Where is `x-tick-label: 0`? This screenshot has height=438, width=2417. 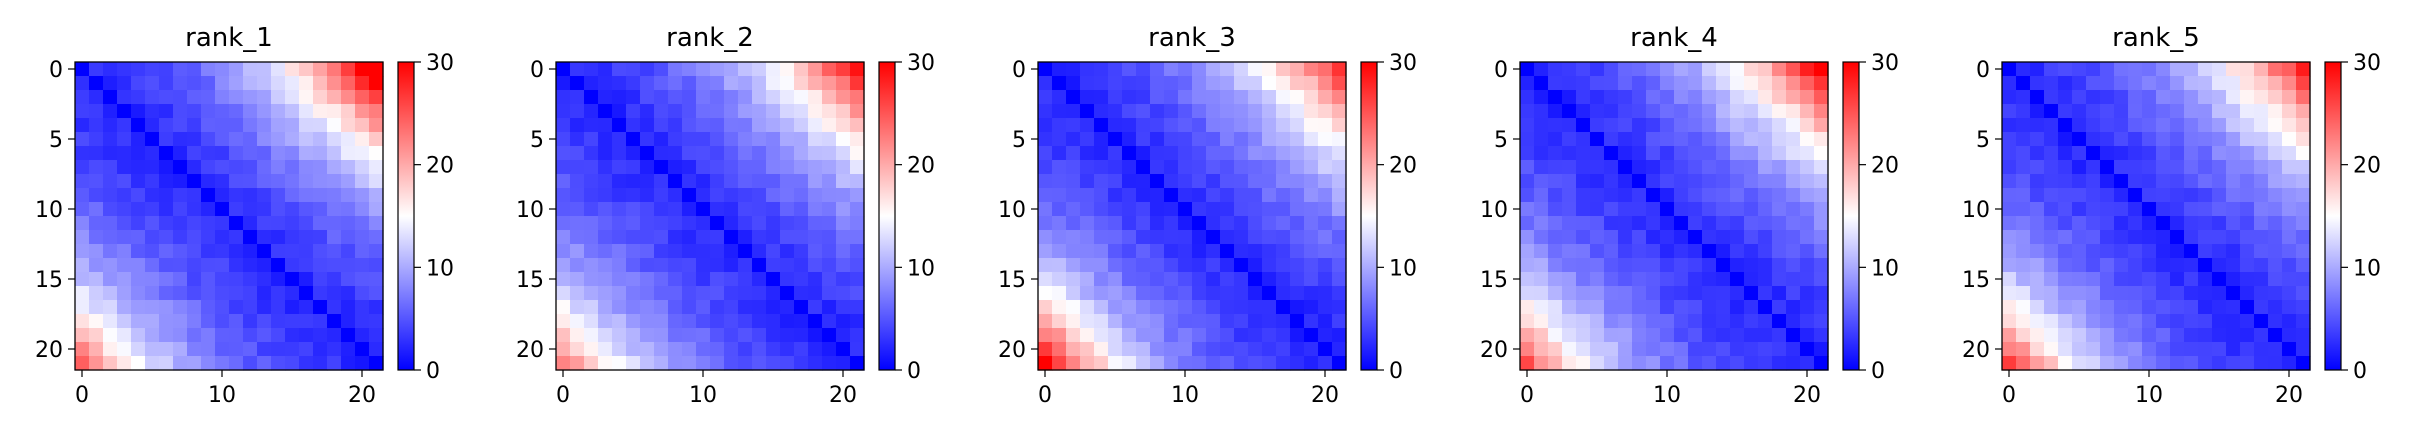 x-tick-label: 0 is located at coordinates (1527, 395).